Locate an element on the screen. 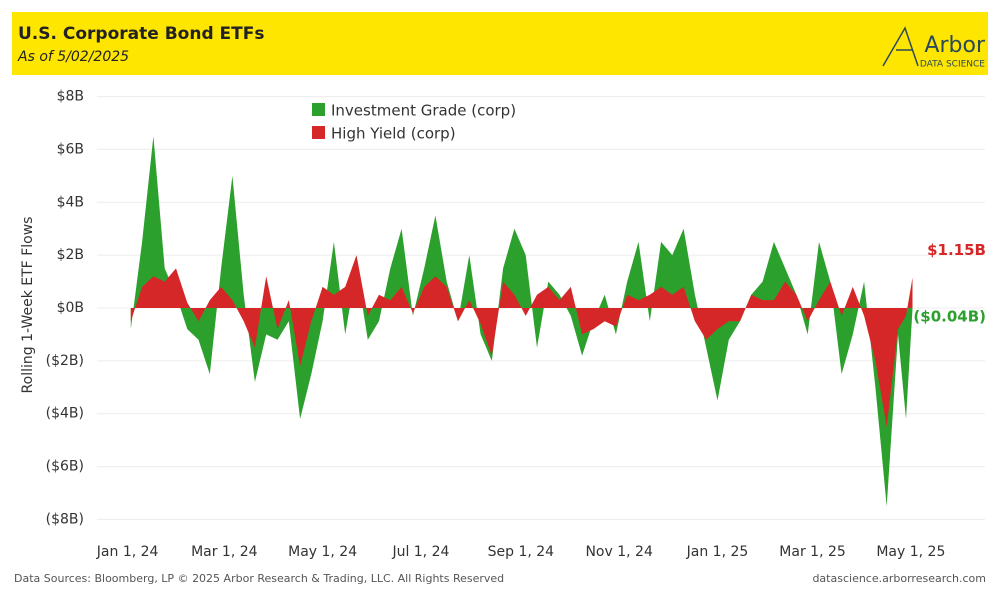 The image size is (1000, 604). end-label: $1.15B is located at coordinates (956, 250).